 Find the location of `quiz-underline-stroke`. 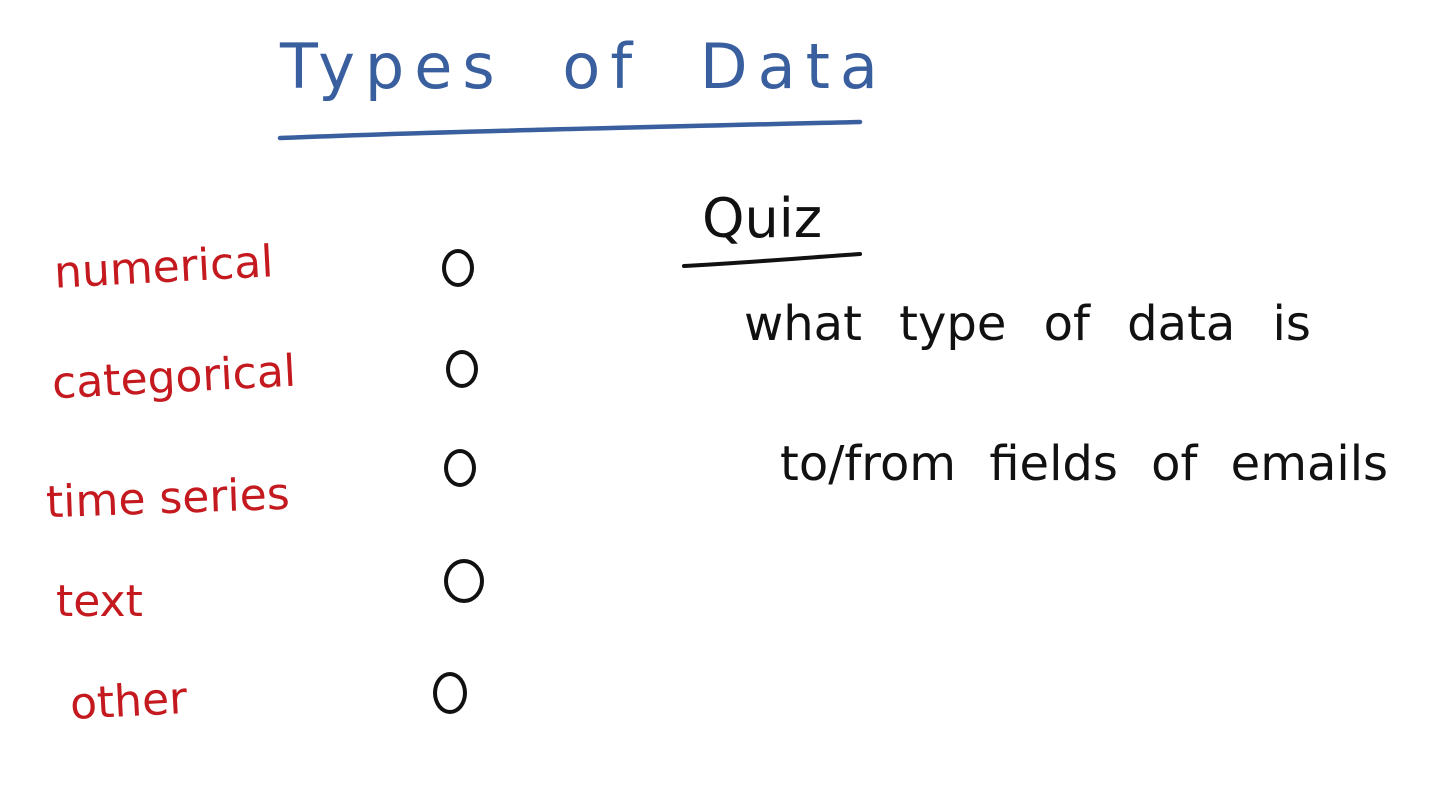

quiz-underline-stroke is located at coordinates (772, 260).